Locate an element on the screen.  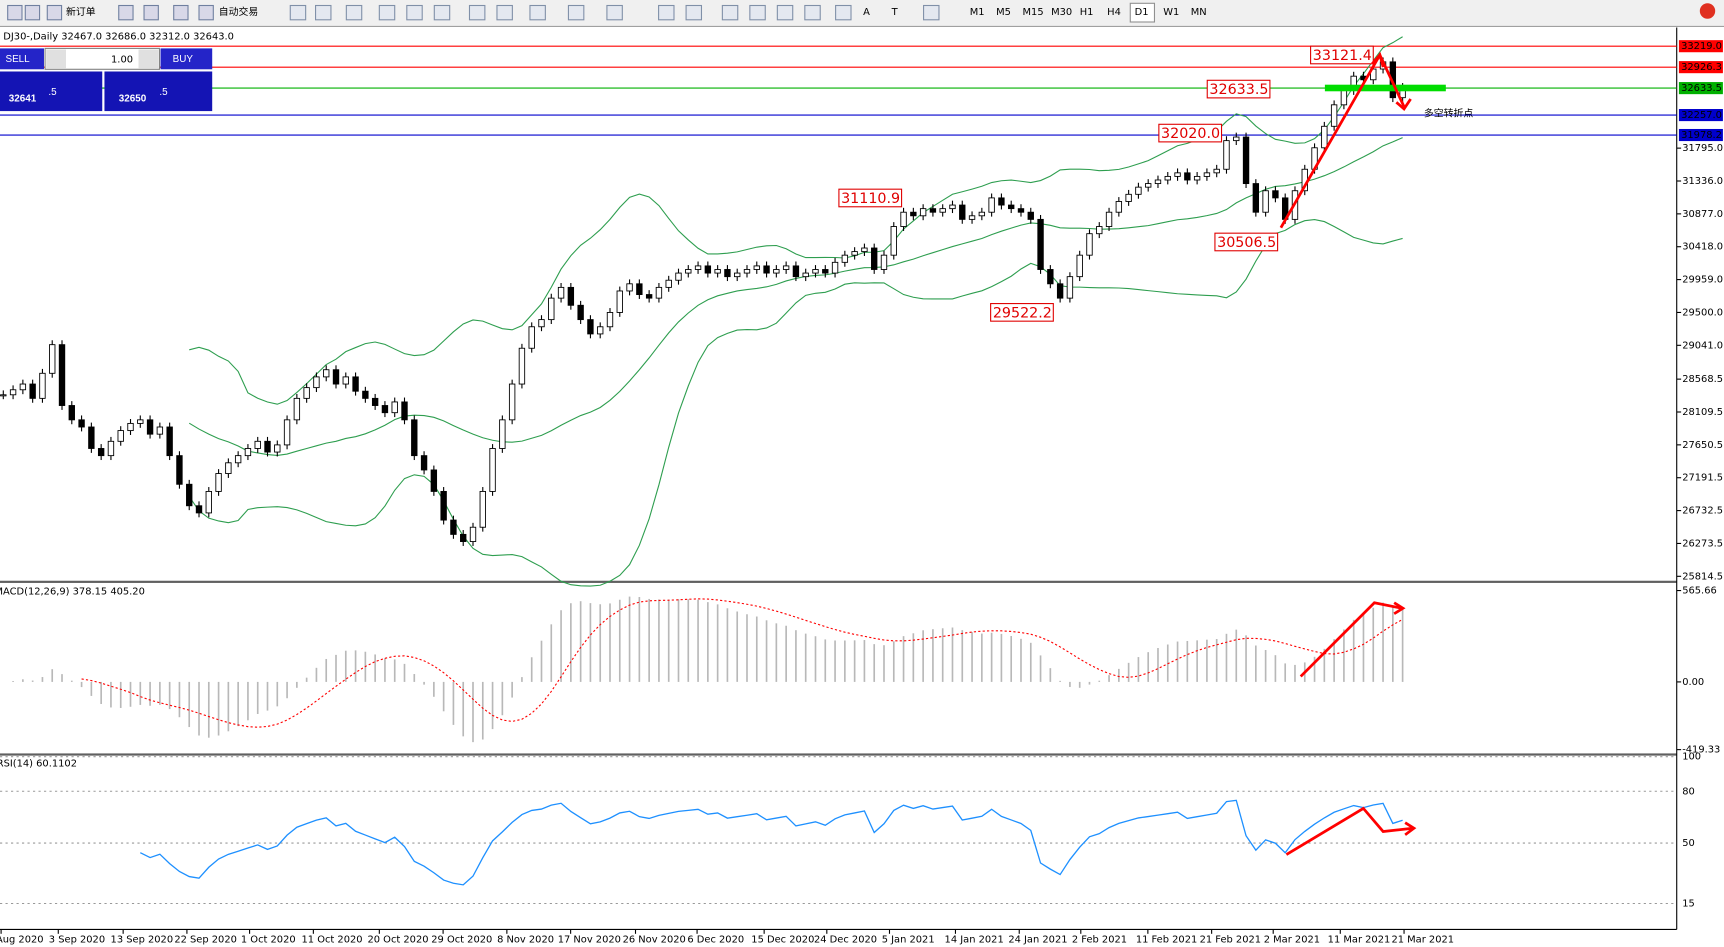
lot-input is located at coordinates (102, 58).